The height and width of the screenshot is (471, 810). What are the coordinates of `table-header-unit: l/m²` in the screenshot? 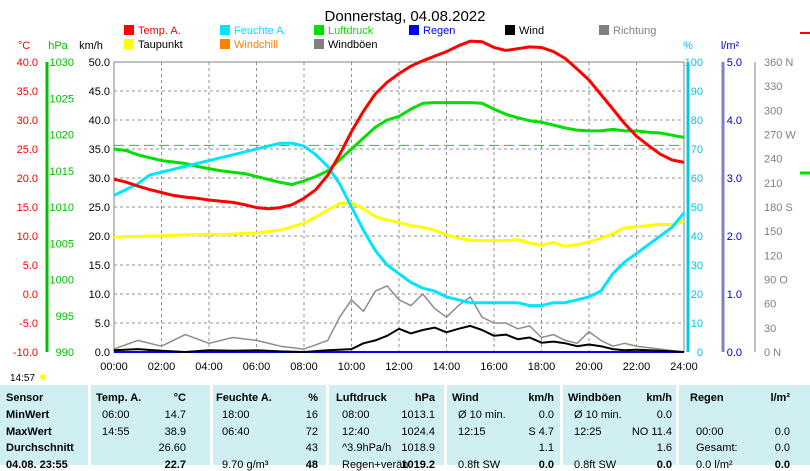 It's located at (780, 398).